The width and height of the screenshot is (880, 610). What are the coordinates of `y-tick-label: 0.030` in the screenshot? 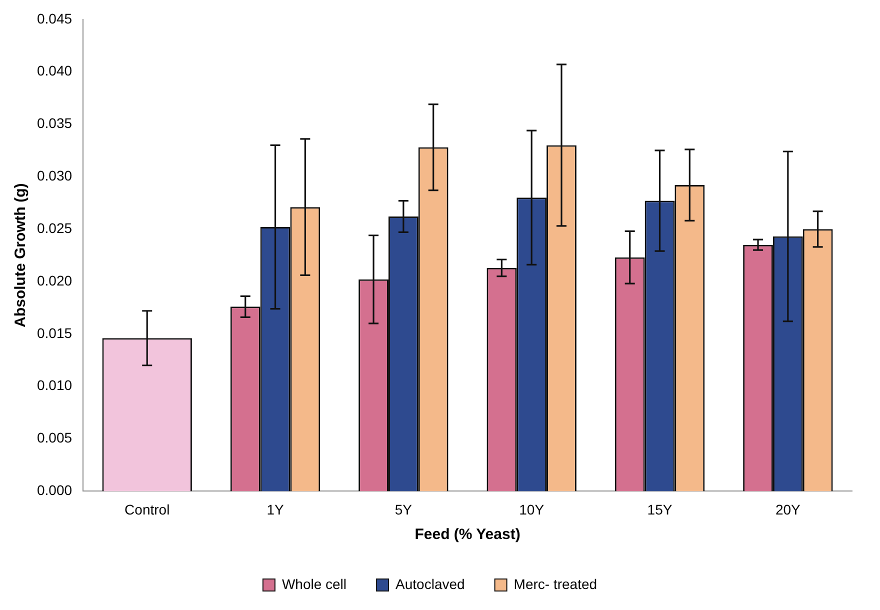 It's located at (54, 176).